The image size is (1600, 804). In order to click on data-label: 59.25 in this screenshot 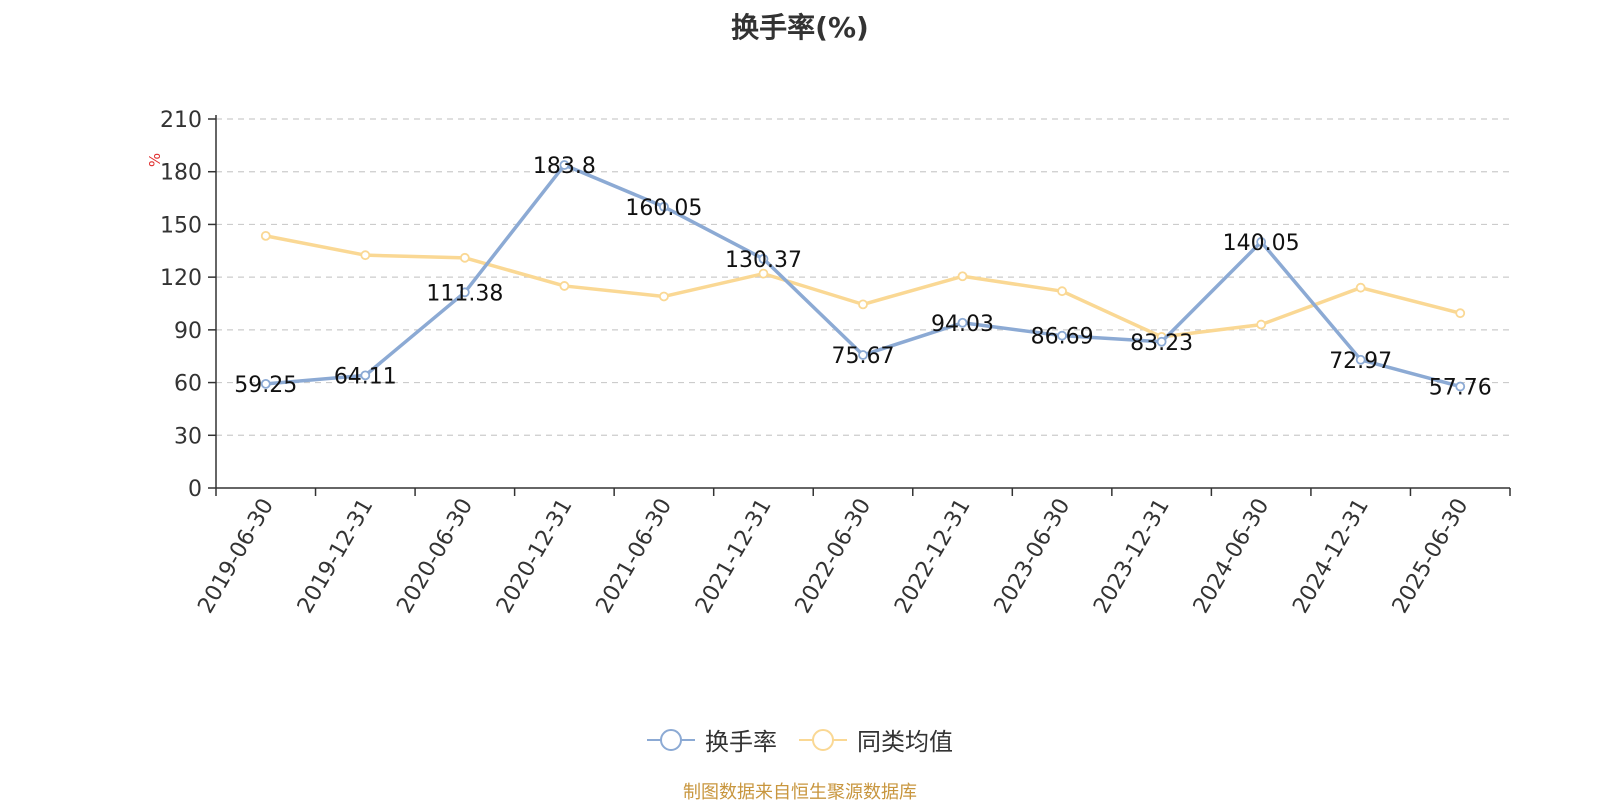, I will do `click(265, 385)`.